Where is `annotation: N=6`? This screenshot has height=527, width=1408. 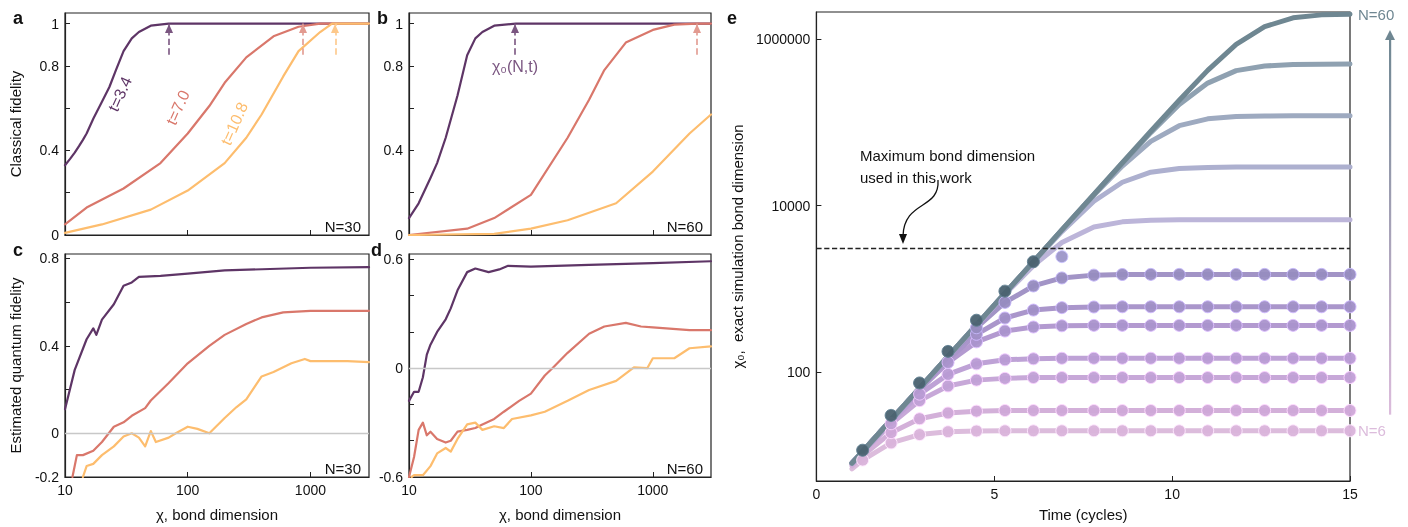
annotation: N=6 is located at coordinates (1372, 431).